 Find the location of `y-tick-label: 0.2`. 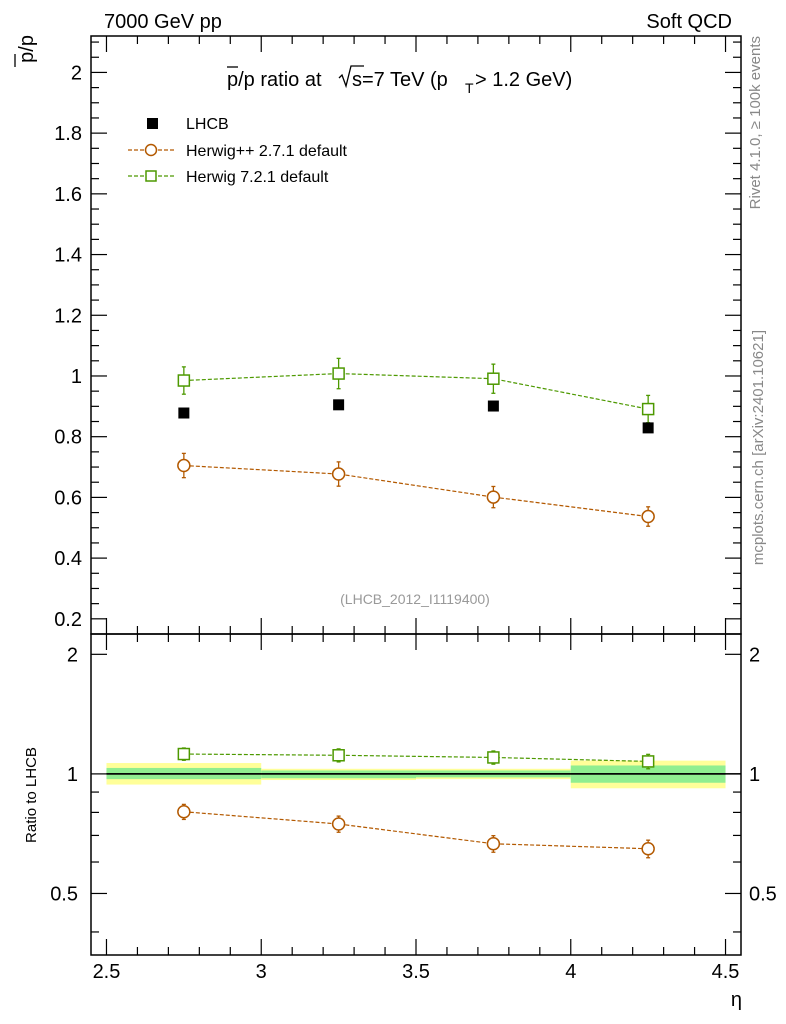

y-tick-label: 0.2 is located at coordinates (68, 620).